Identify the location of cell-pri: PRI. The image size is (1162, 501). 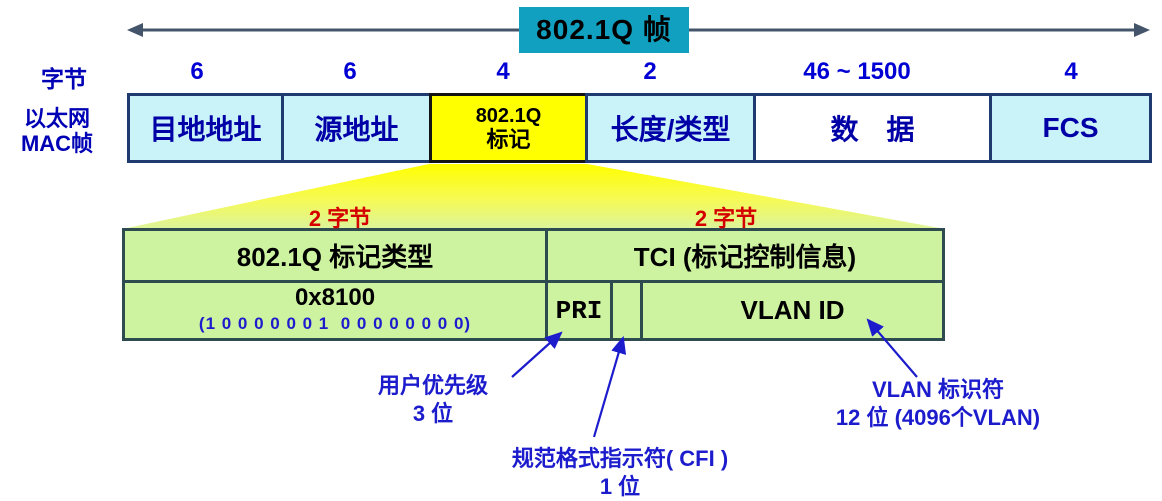
(579, 310).